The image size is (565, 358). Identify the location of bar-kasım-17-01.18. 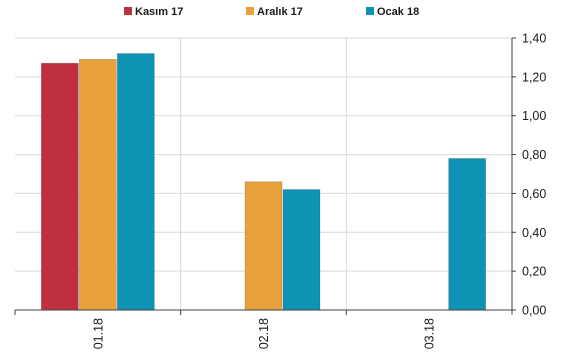
(60, 186).